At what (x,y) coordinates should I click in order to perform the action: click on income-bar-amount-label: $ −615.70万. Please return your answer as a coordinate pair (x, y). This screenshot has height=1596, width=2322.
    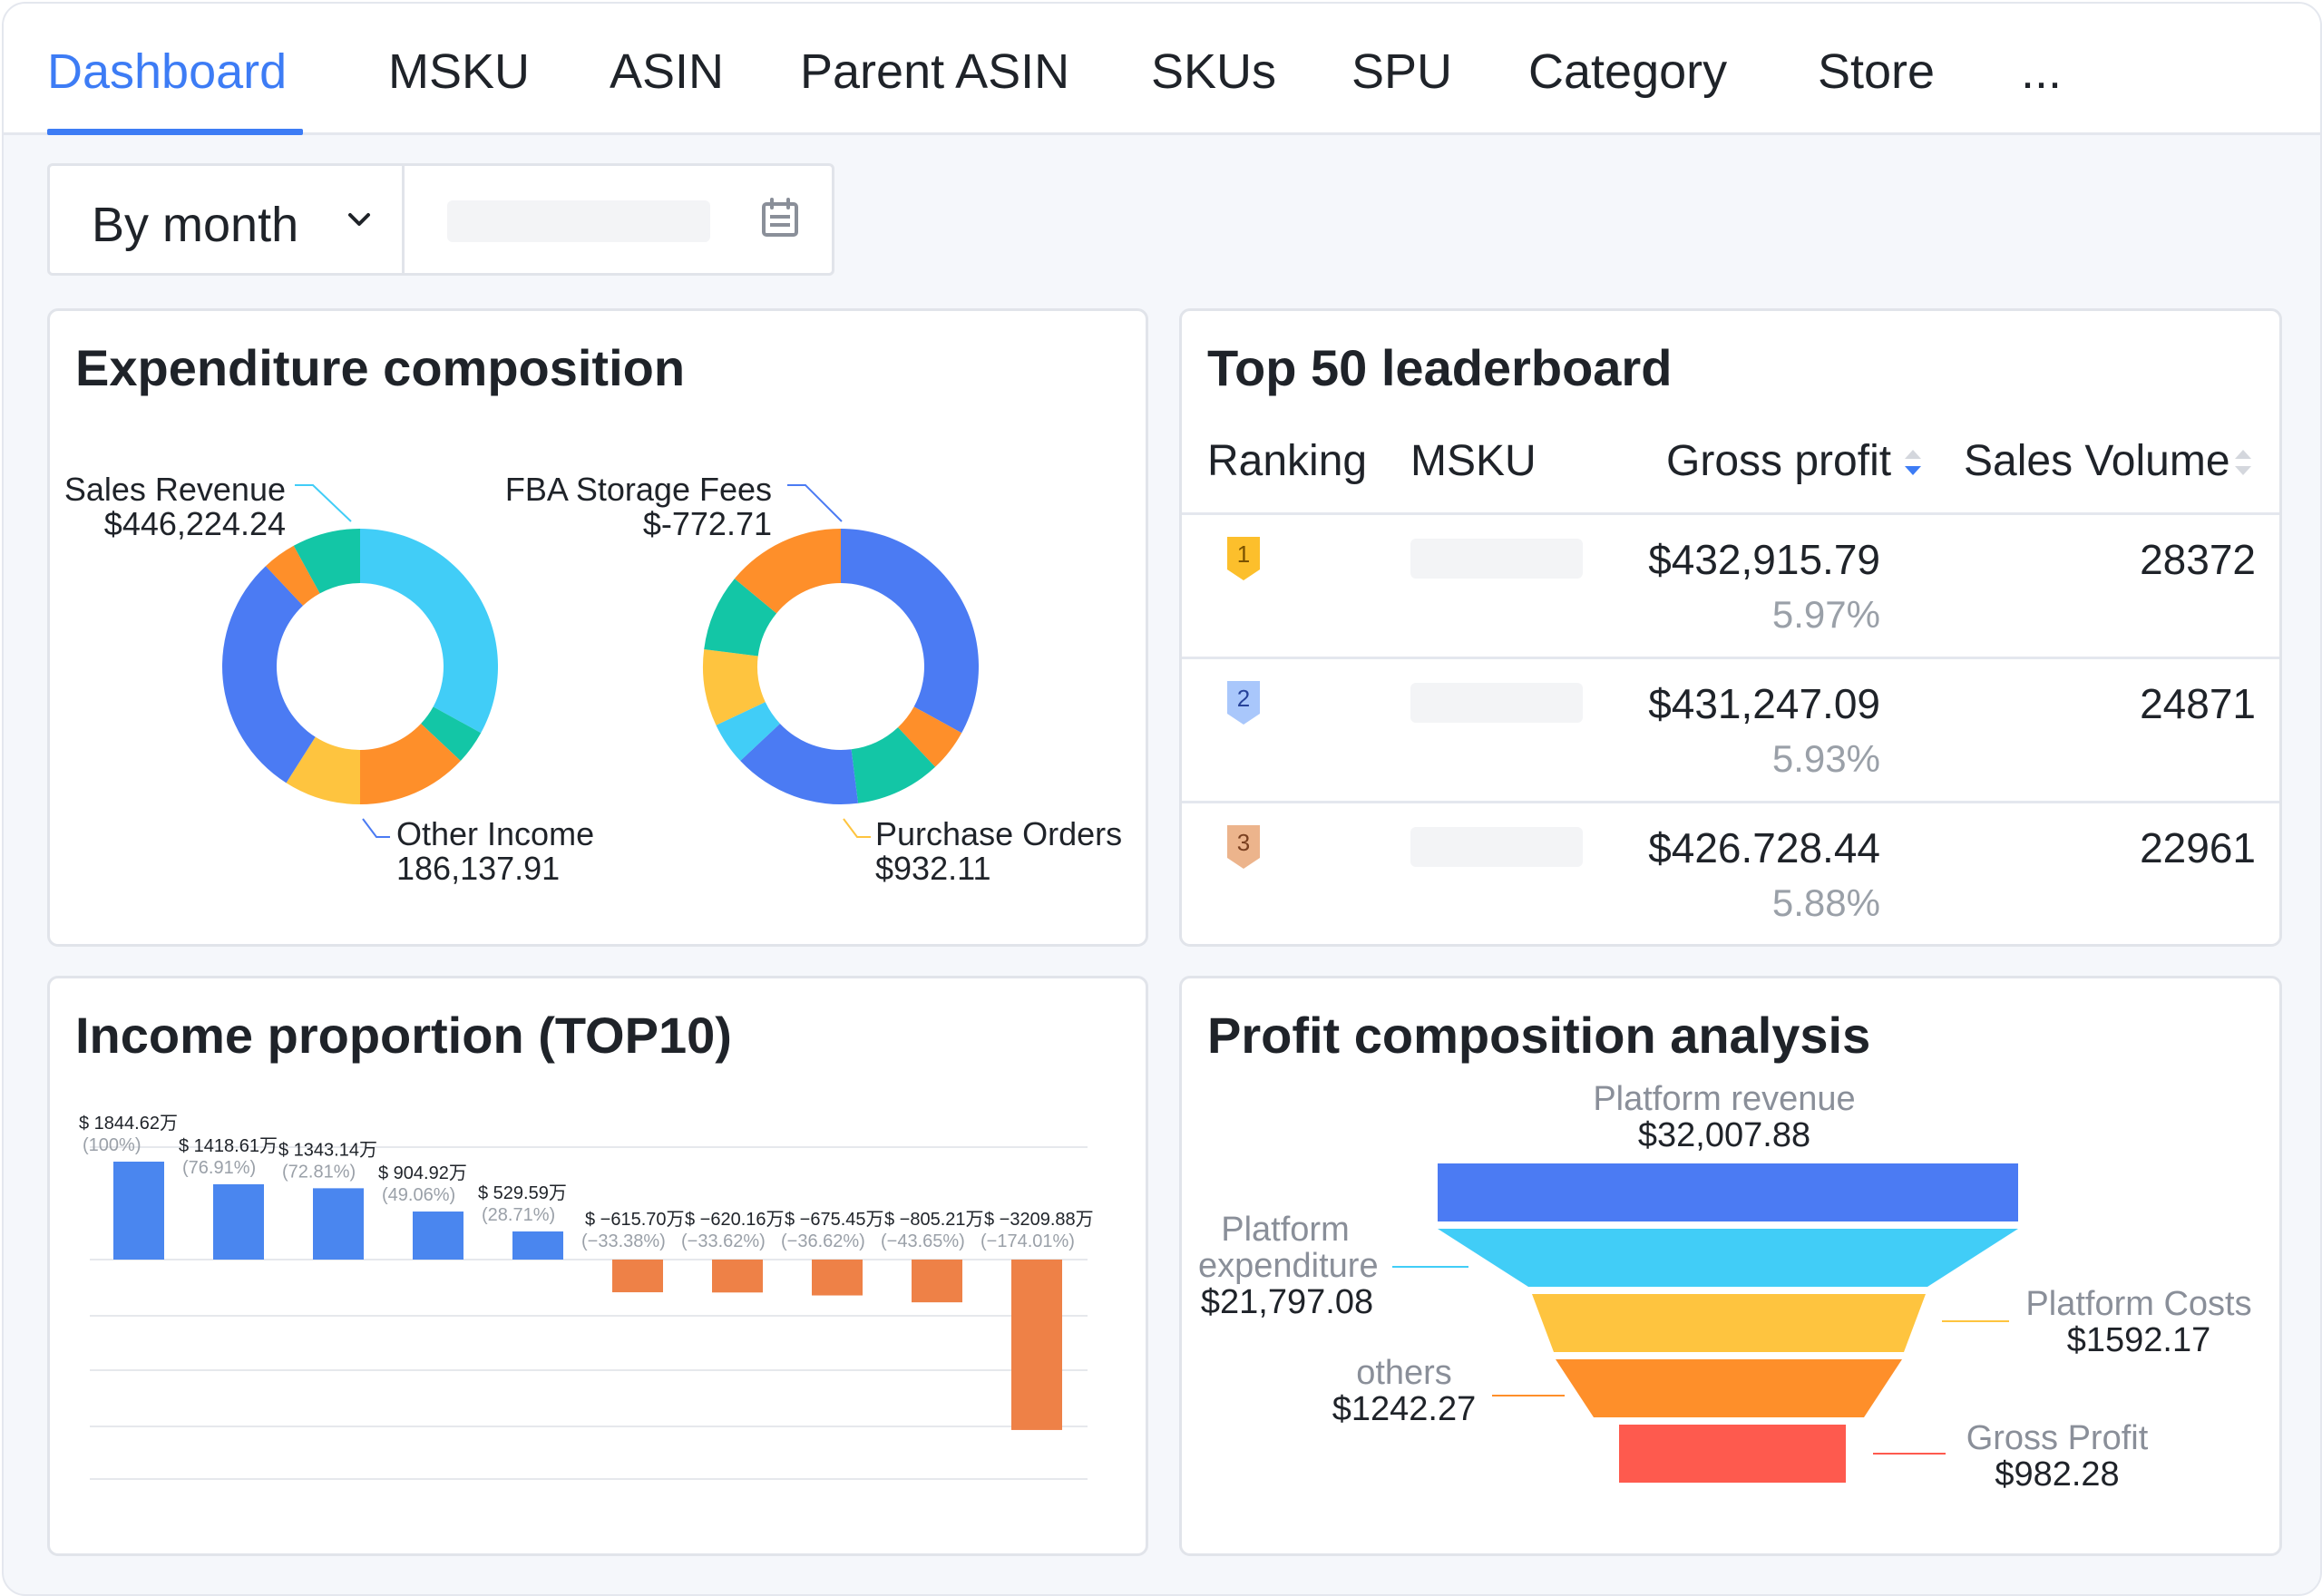
    Looking at the image, I should click on (635, 1220).